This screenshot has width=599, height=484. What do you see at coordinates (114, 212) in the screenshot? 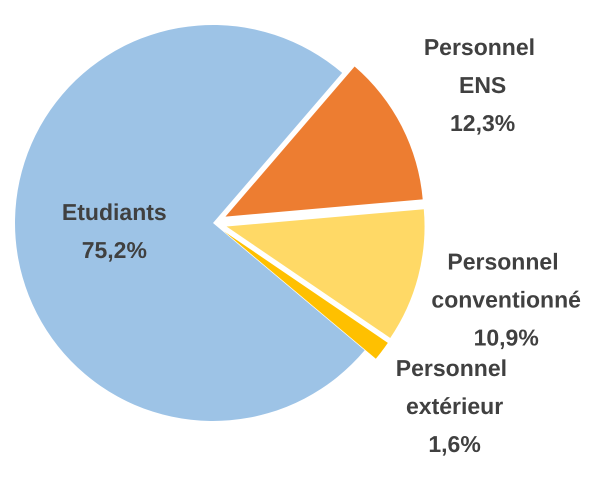
I see `slice-label: Etudiants` at bounding box center [114, 212].